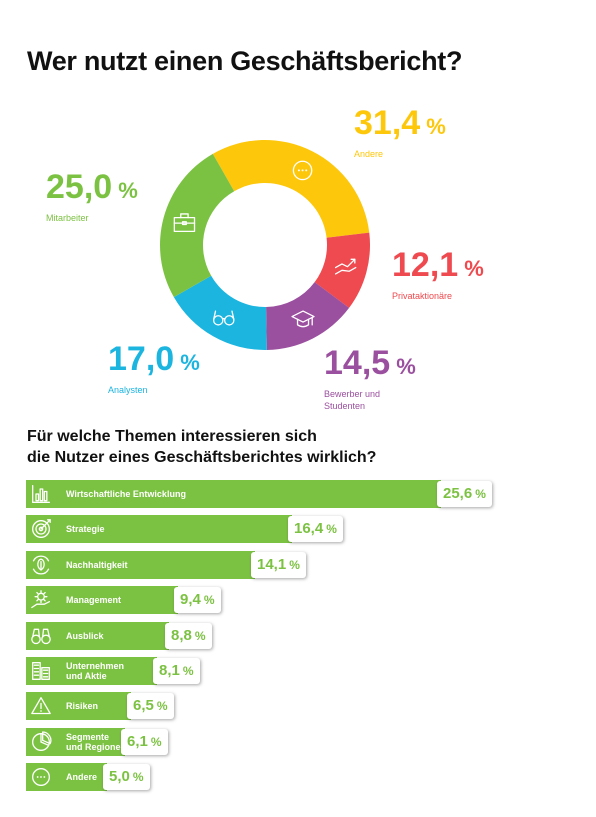  Describe the element at coordinates (42, 741) in the screenshot. I see `pie-icon` at that location.